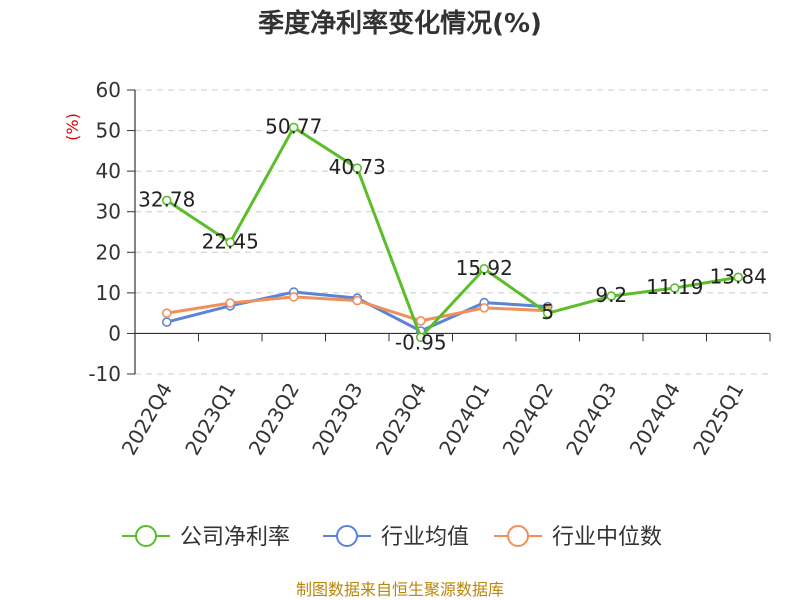 This screenshot has width=800, height=600. I want to click on y-tick-label: 20, so click(108, 252).